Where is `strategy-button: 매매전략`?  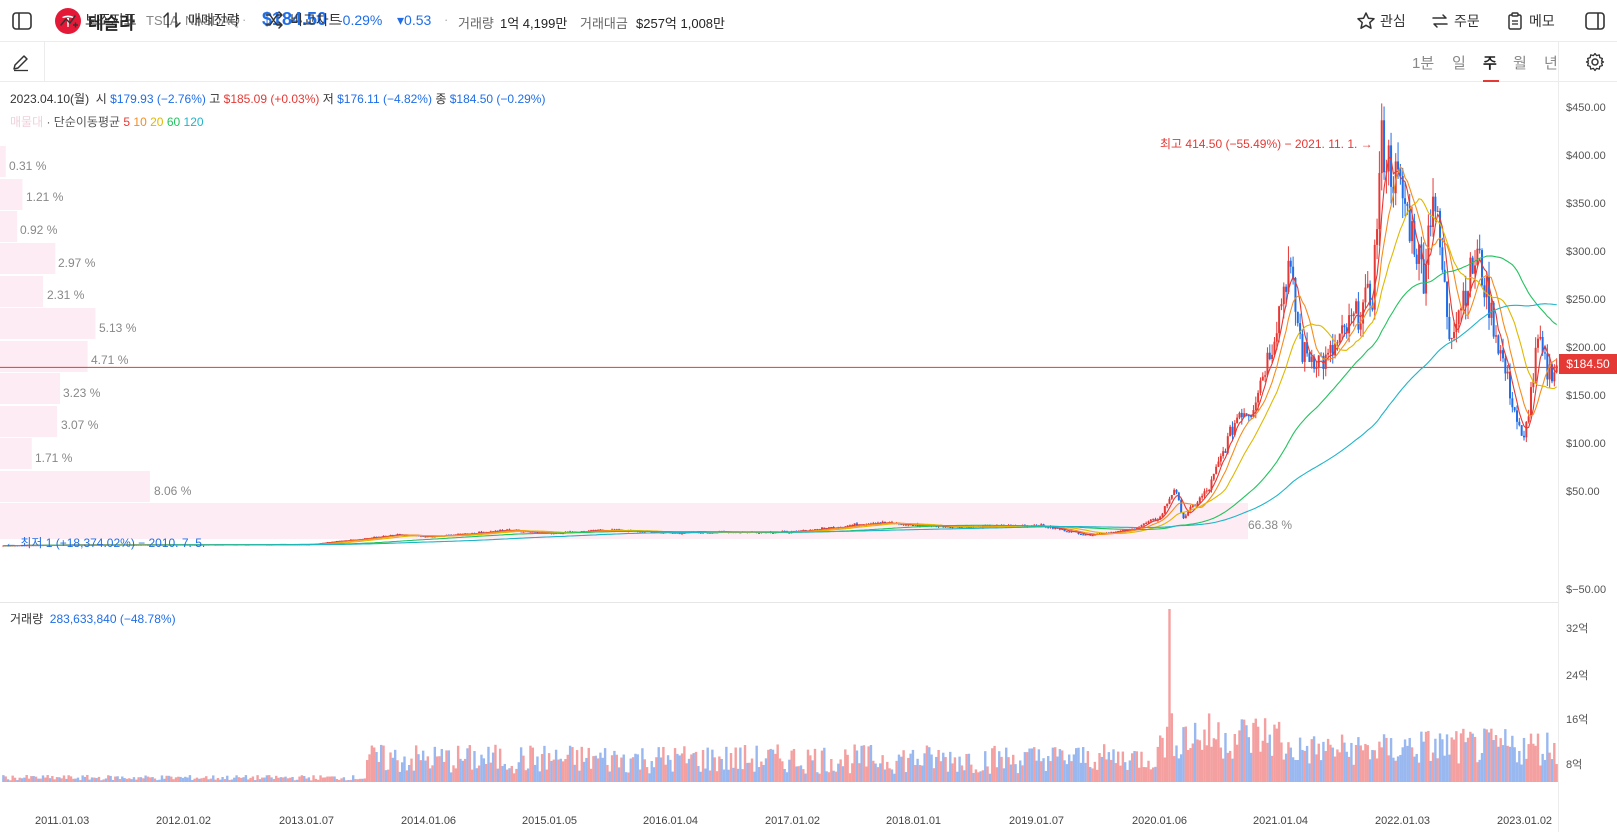 strategy-button: 매매전략 is located at coordinates (201, 20).